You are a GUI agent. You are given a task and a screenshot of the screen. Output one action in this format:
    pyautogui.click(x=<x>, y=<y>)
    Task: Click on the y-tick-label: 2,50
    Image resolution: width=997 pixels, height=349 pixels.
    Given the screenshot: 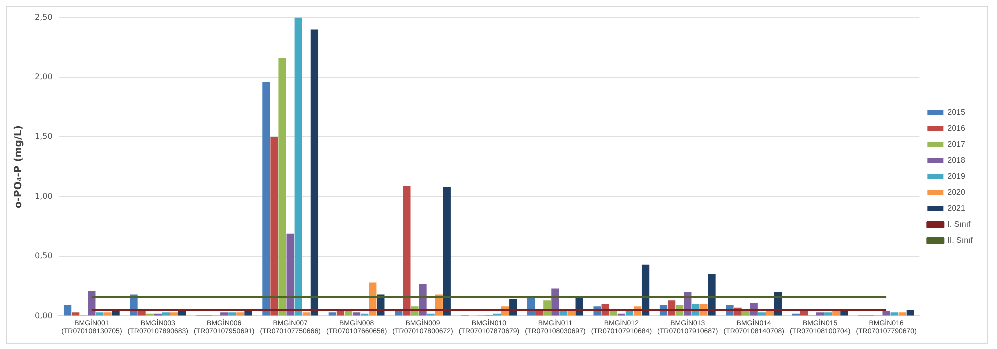 What is the action you would take?
    pyautogui.click(x=44, y=17)
    